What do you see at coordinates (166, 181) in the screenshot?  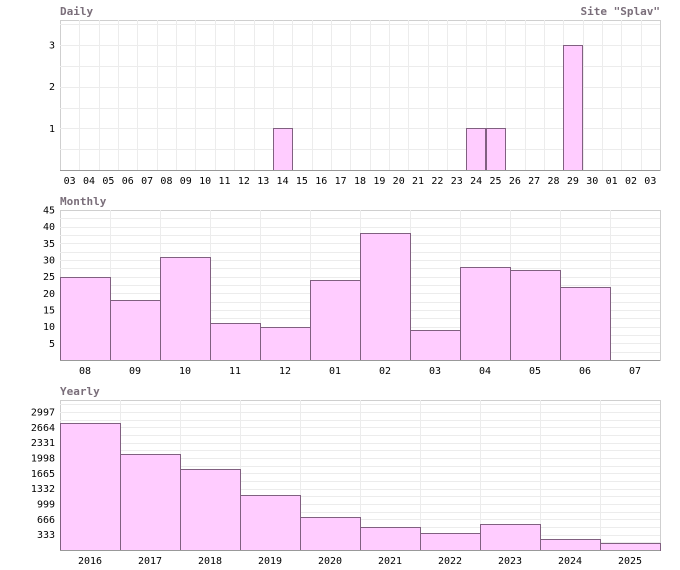 I see `daily-x-tick-label: 08` at bounding box center [166, 181].